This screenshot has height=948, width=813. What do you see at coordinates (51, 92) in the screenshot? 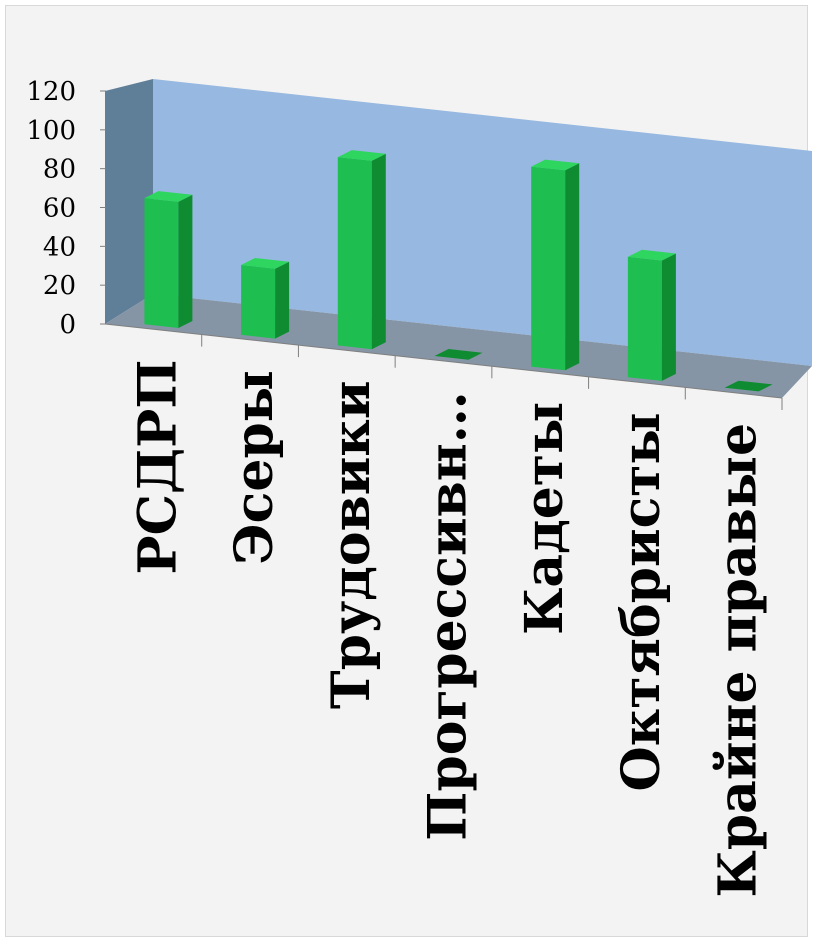
I see `y-tick-label: 120` at bounding box center [51, 92].